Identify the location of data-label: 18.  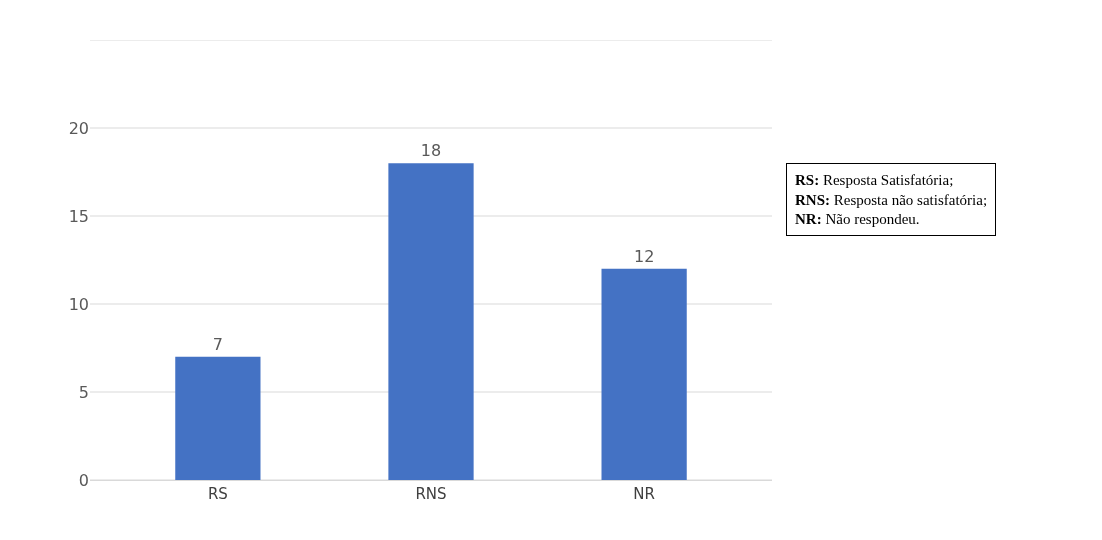
(431, 151).